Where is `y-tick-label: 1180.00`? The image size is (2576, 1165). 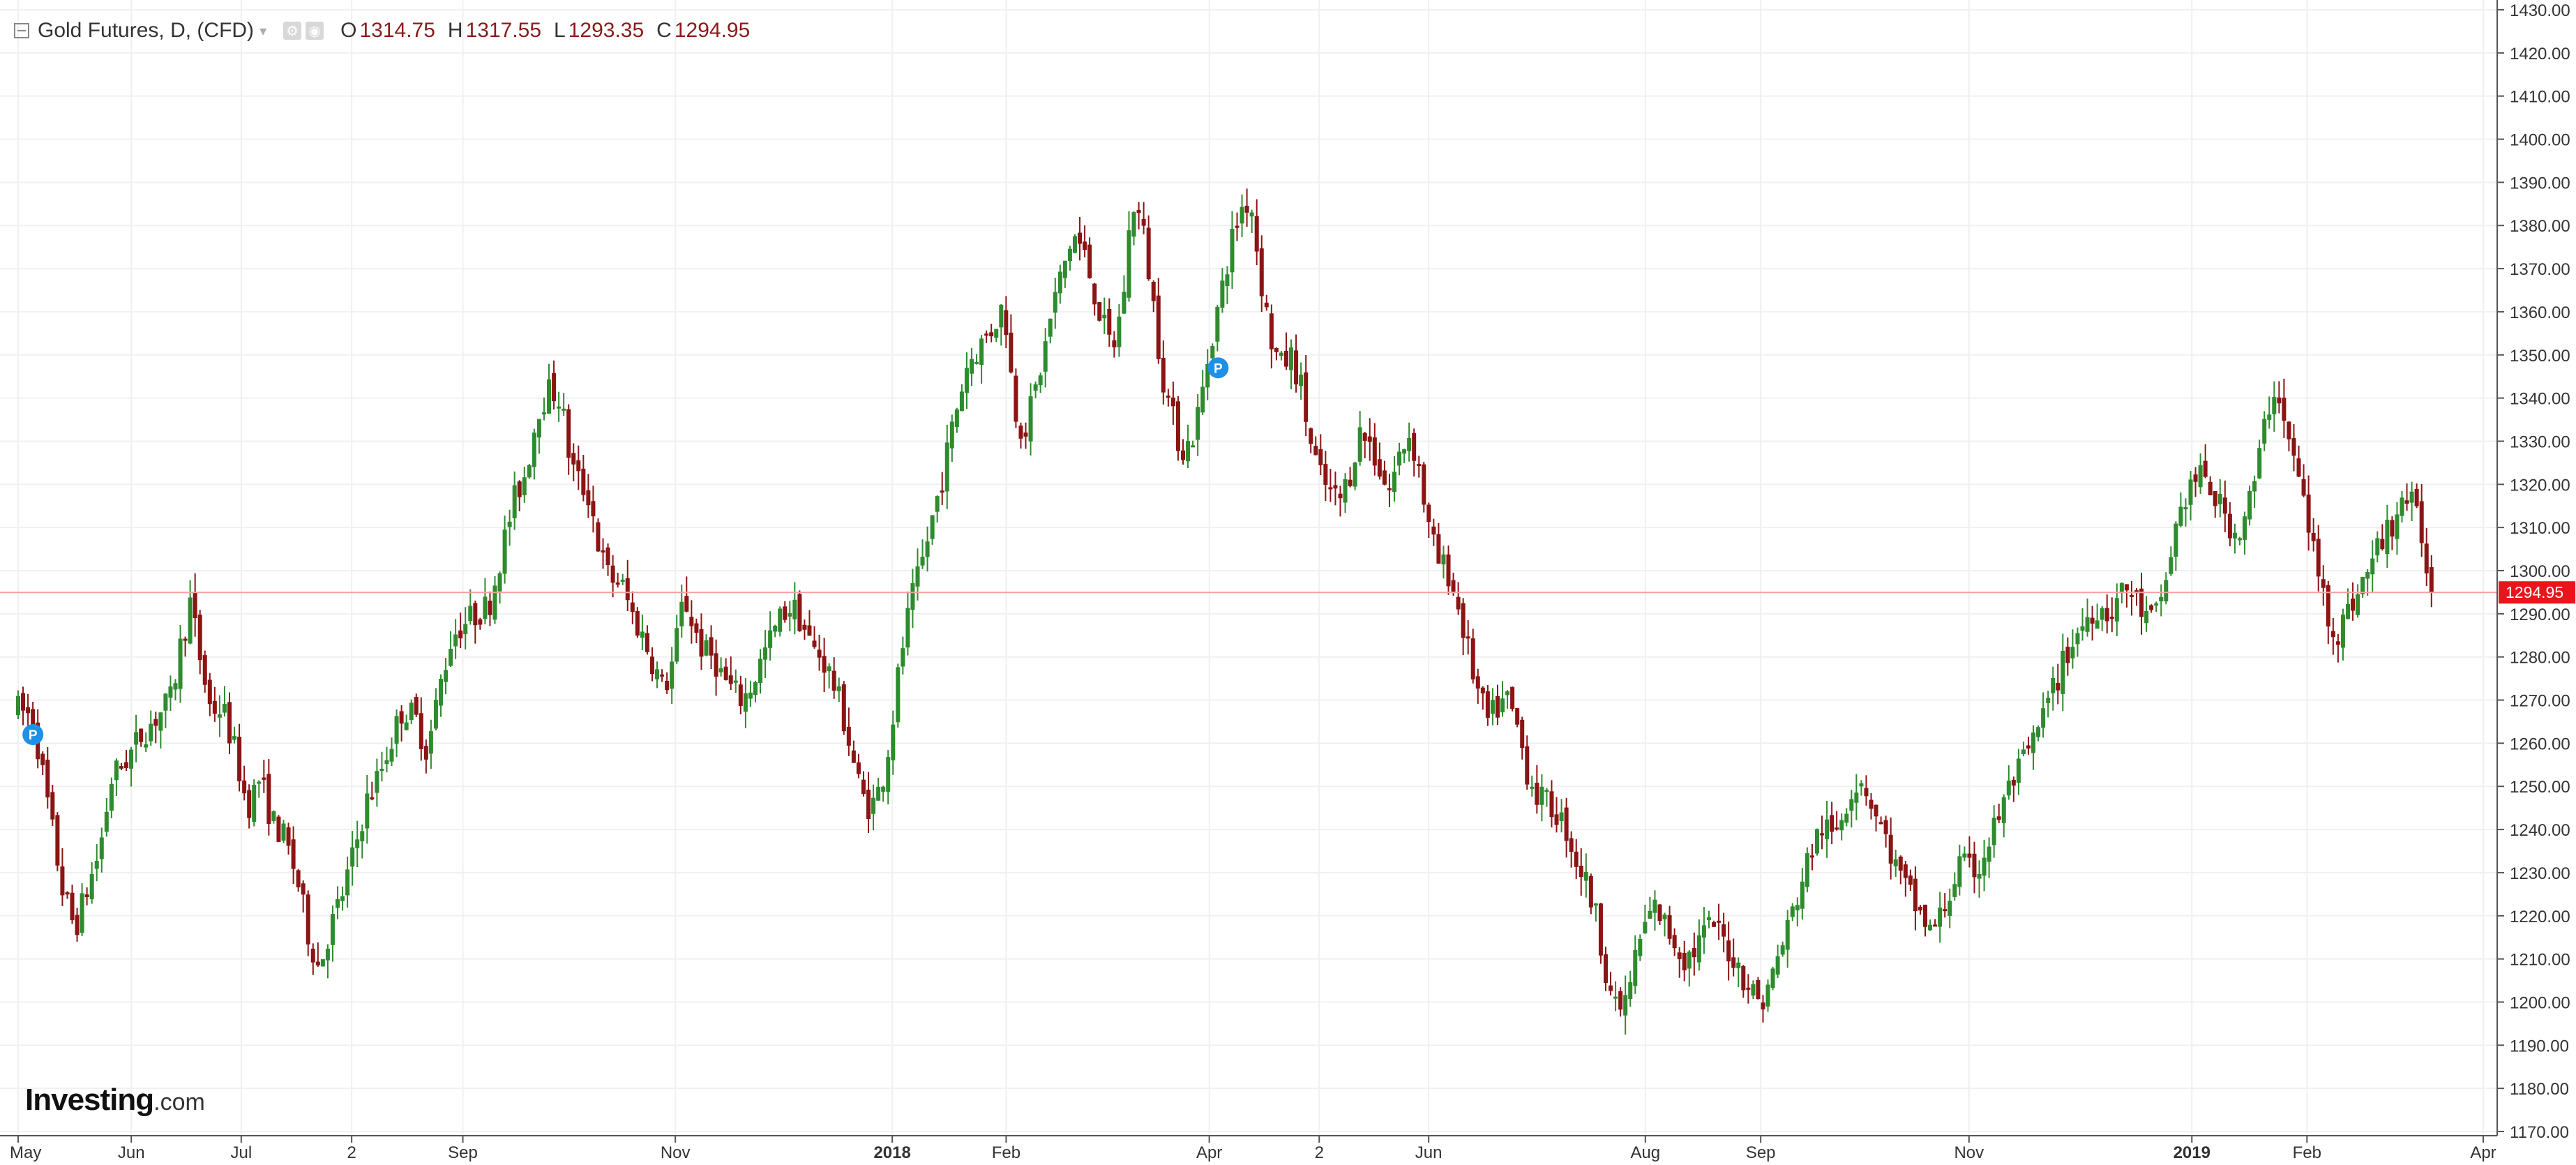
y-tick-label: 1180.00 is located at coordinates (2539, 1089).